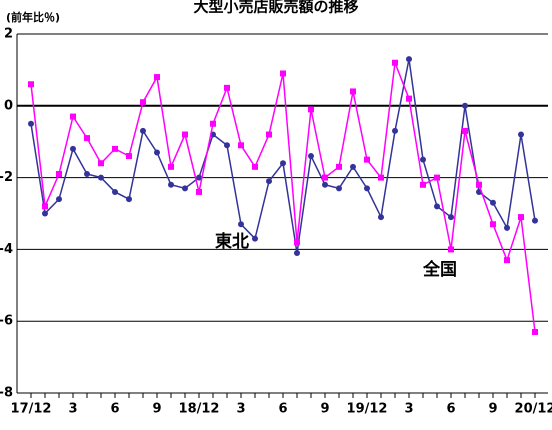 Image resolution: width=552 pixels, height=430 pixels. I want to click on y-tick-label: 2, so click(8, 34).